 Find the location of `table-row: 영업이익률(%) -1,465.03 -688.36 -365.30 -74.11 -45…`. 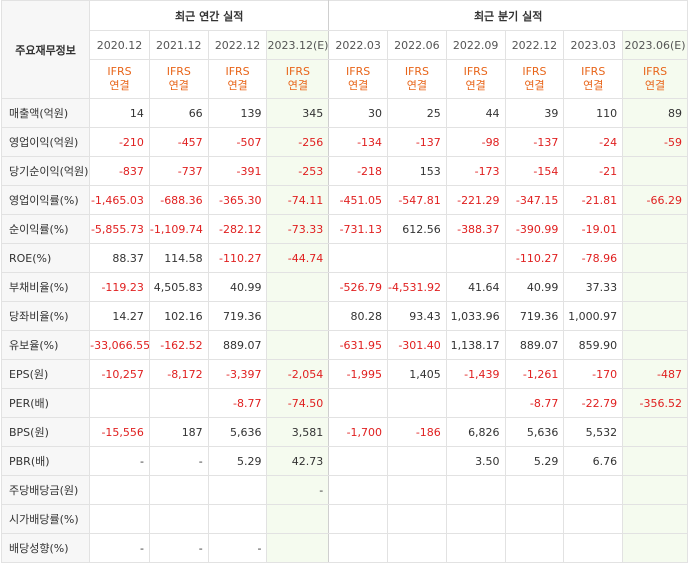

table-row: 영업이익률(%) -1,465.03 -688.36 -365.30 -74.11 -45… is located at coordinates (344, 200).